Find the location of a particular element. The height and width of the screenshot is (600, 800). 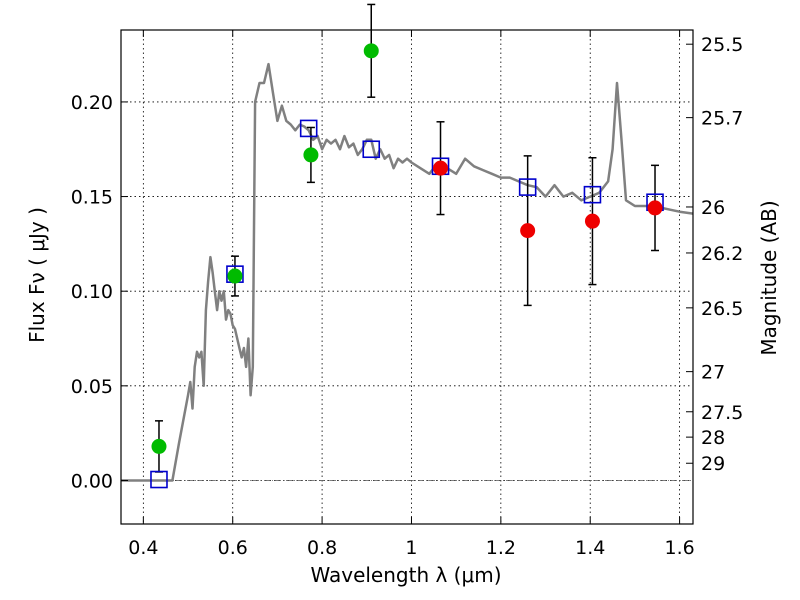

y2-tick-label: 26.5 is located at coordinates (722, 309).